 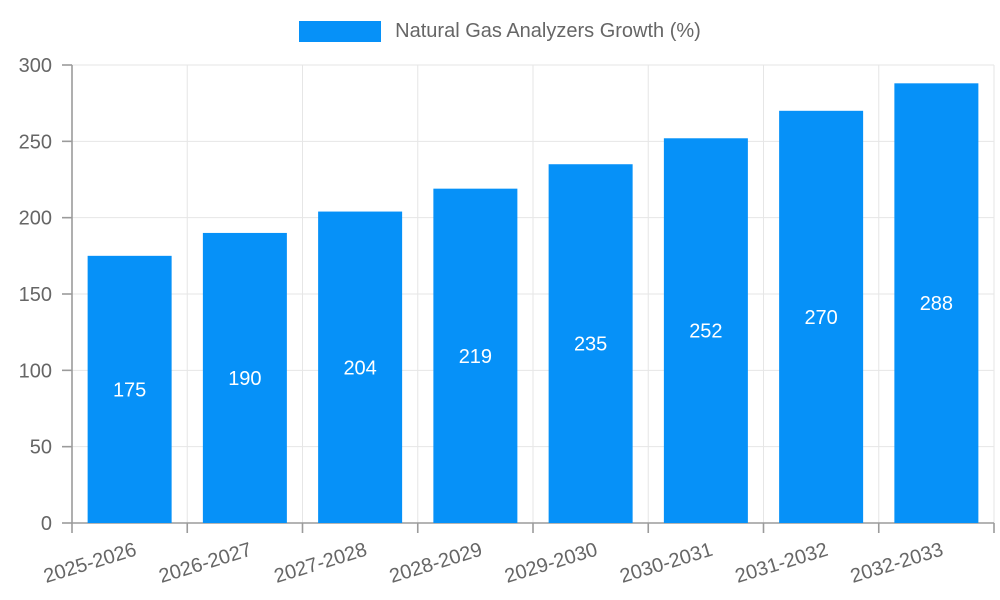 I want to click on bar-value-label: 219, so click(x=475, y=357).